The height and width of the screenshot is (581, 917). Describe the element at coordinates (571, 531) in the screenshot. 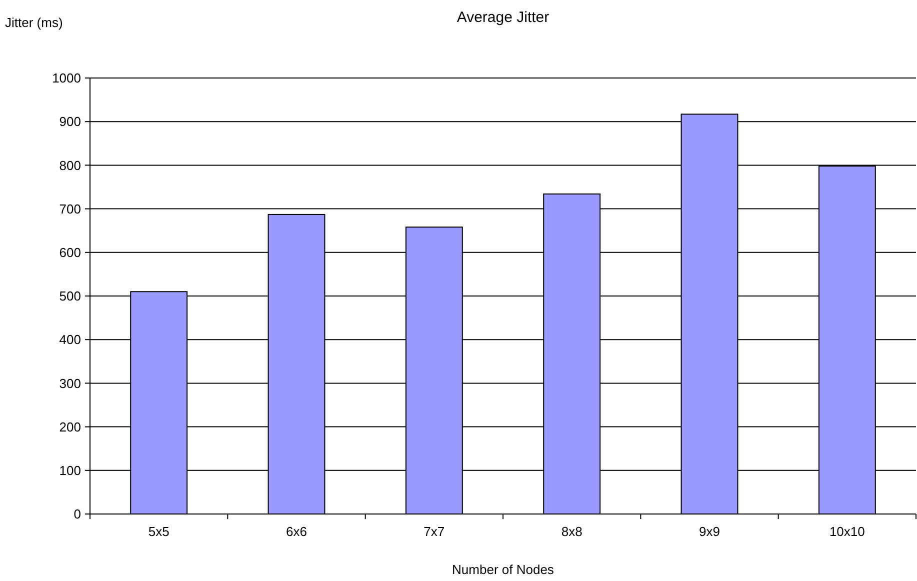

I see `x-tick-label: 8x8` at that location.